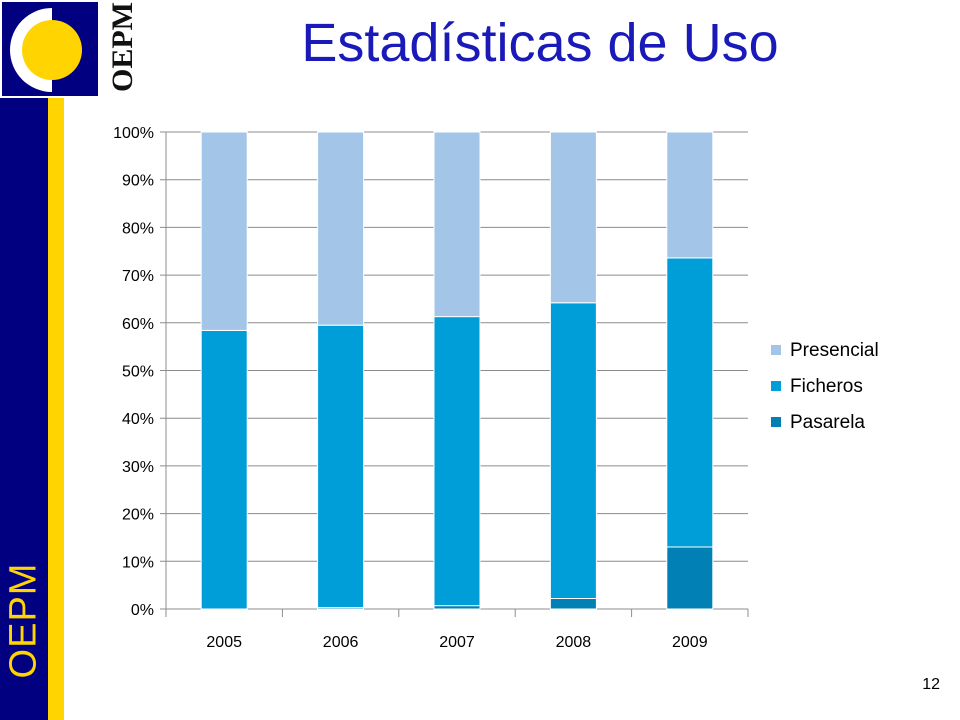 The width and height of the screenshot is (960, 720). I want to click on brand-side-stripe, so click(56, 409).